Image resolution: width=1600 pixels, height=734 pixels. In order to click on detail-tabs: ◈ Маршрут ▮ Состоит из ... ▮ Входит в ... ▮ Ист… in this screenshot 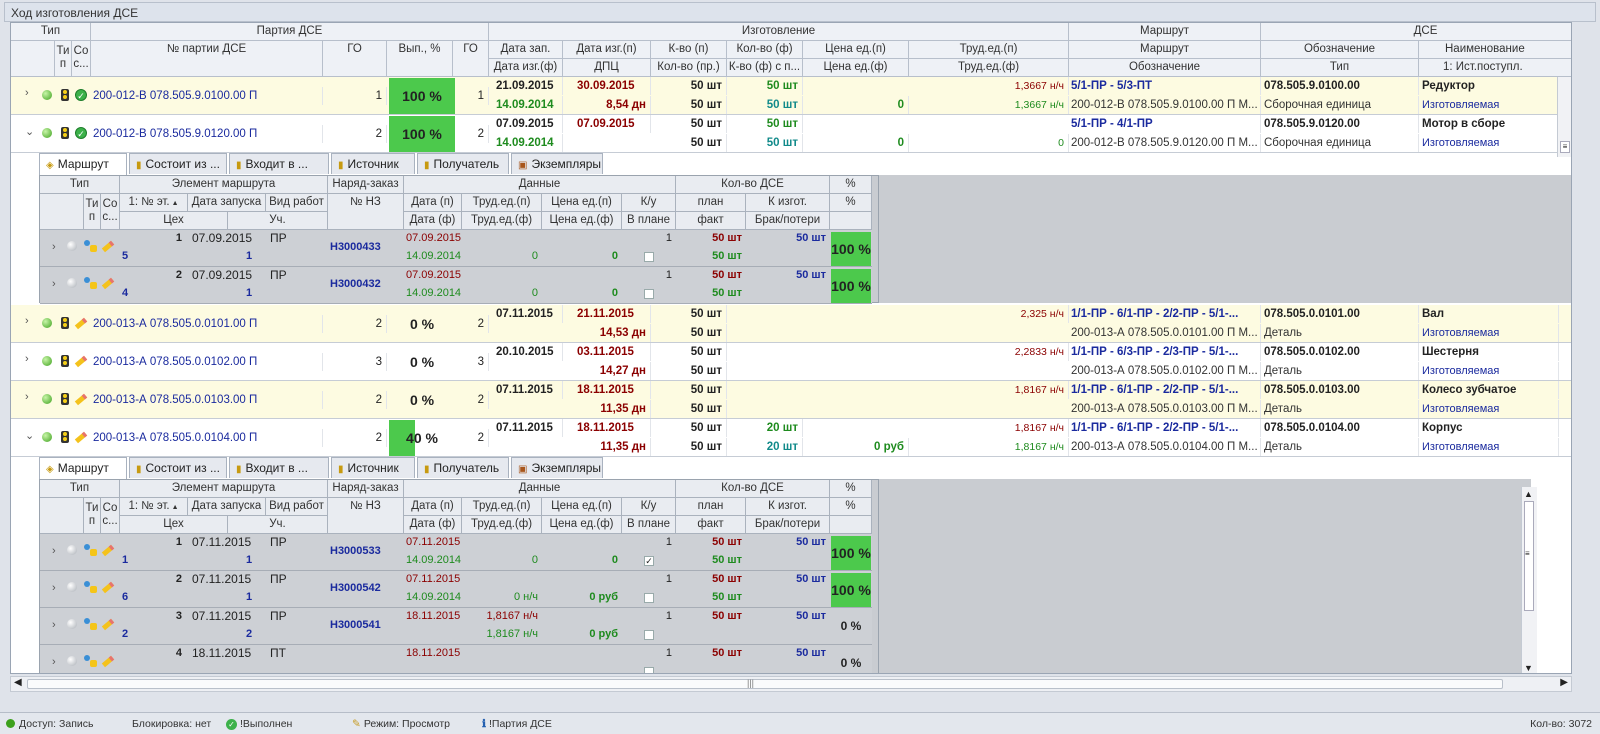, I will do `click(339, 164)`.